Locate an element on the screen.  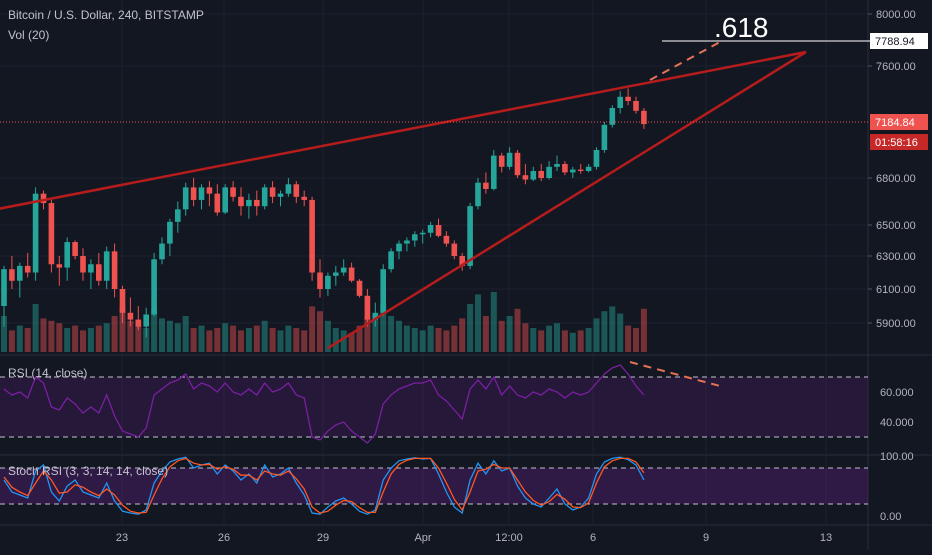
countdown-badge is located at coordinates (899, 142).